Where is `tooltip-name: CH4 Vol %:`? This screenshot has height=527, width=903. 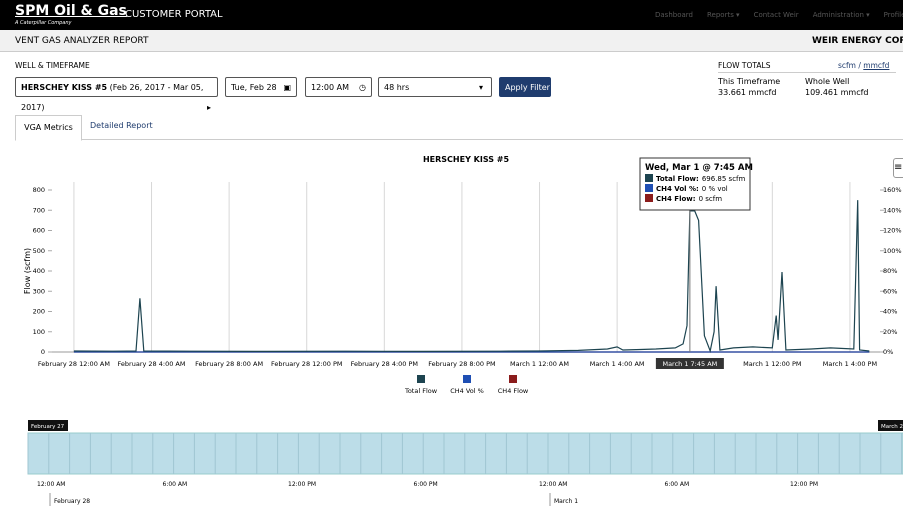 tooltip-name: CH4 Vol %: is located at coordinates (677, 189).